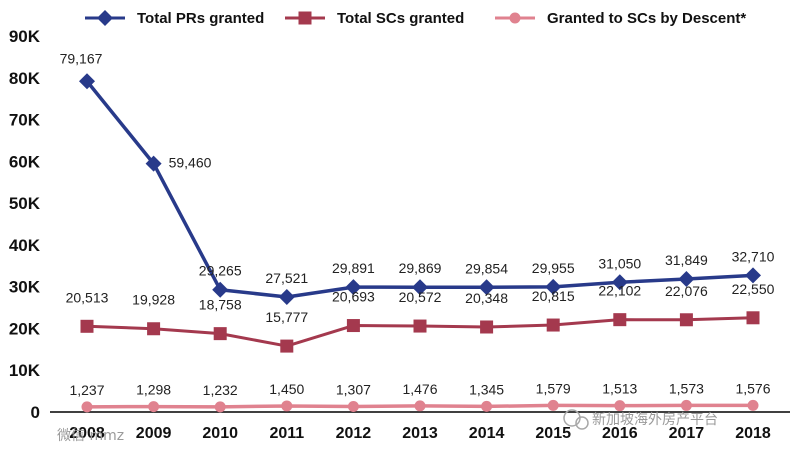 This screenshot has width=800, height=450. I want to click on x-tick-label: 2012, so click(354, 433).